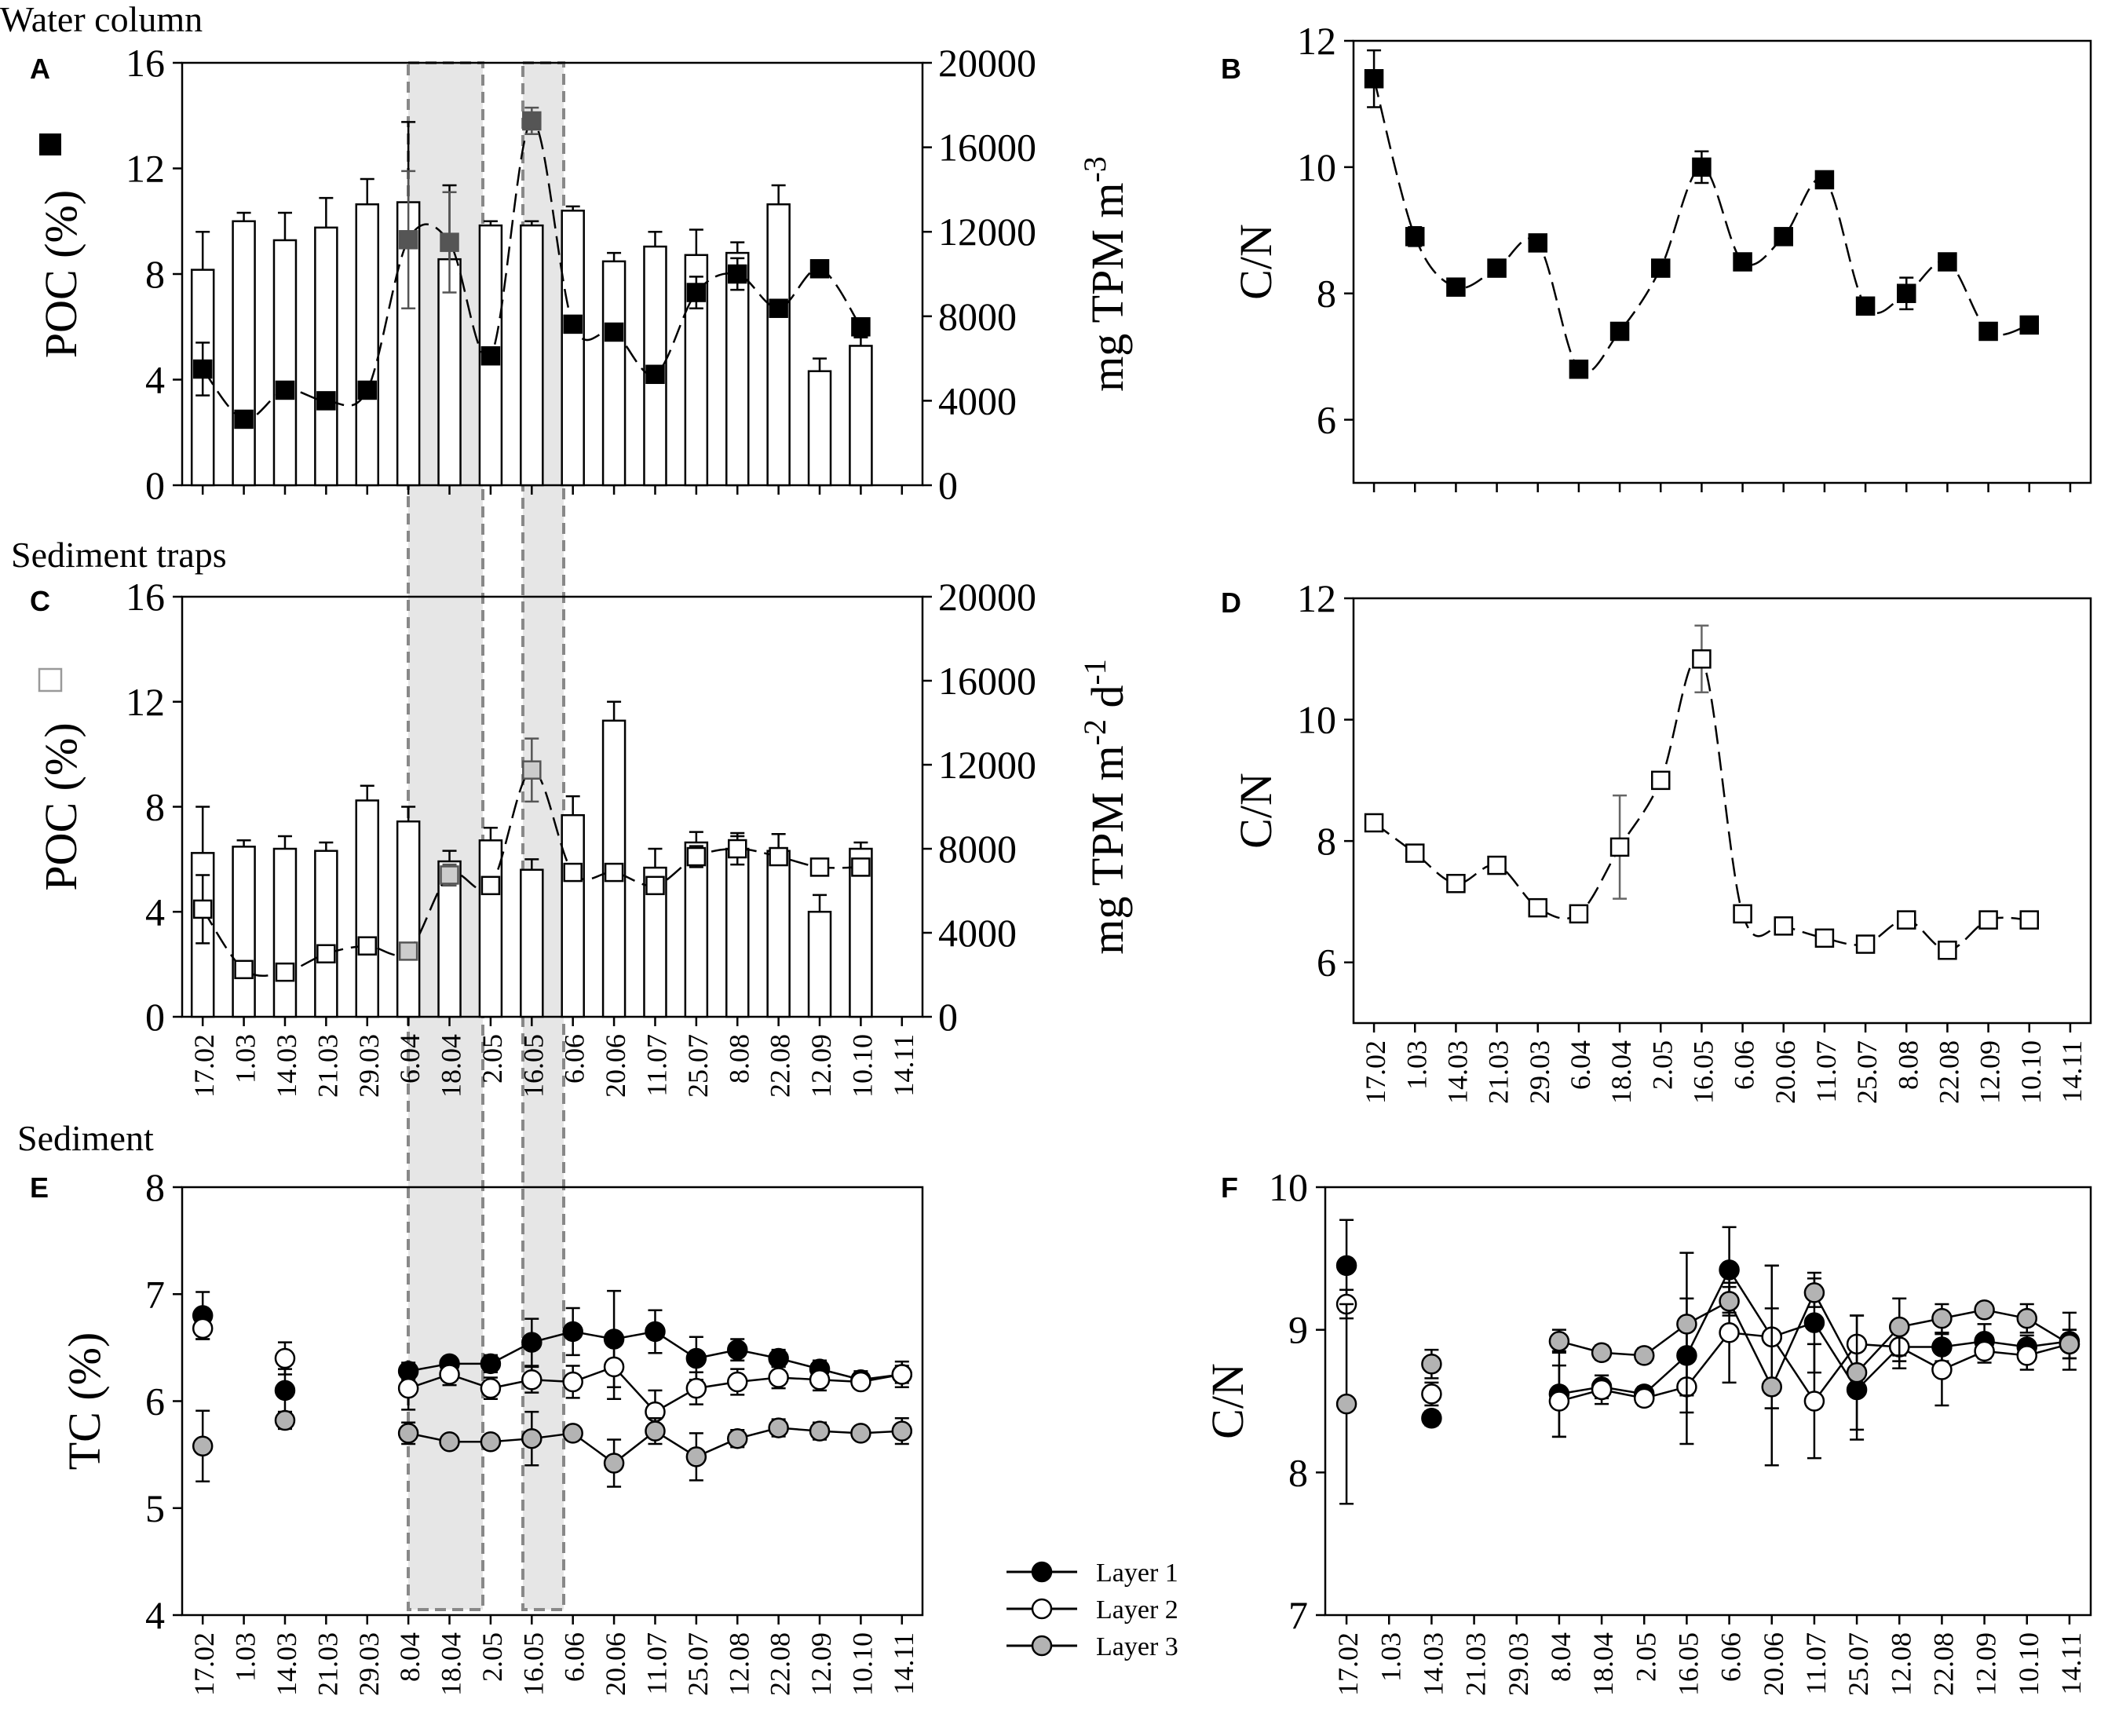 Image resolution: width=2108 pixels, height=1736 pixels. What do you see at coordinates (1107, 849) in the screenshot?
I see `panel-c-y2label-part: mg TPM m` at bounding box center [1107, 849].